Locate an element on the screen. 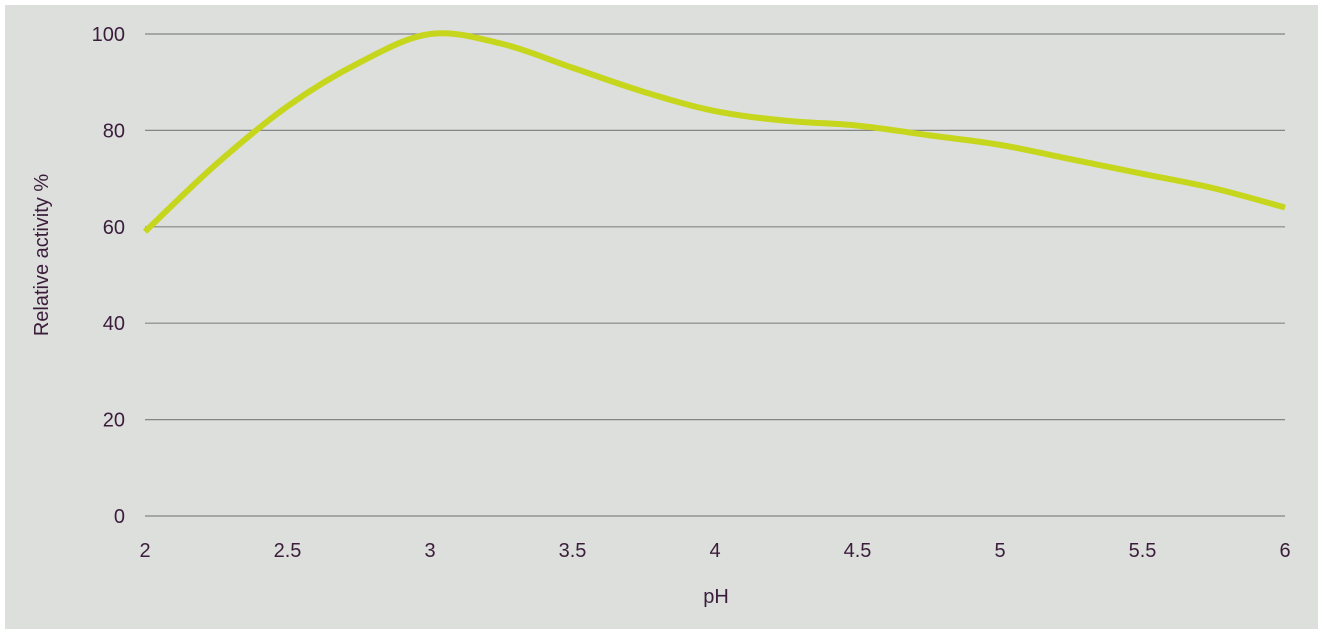 This screenshot has width=1323, height=634. y-tick-label: 80 is located at coordinates (114, 131).